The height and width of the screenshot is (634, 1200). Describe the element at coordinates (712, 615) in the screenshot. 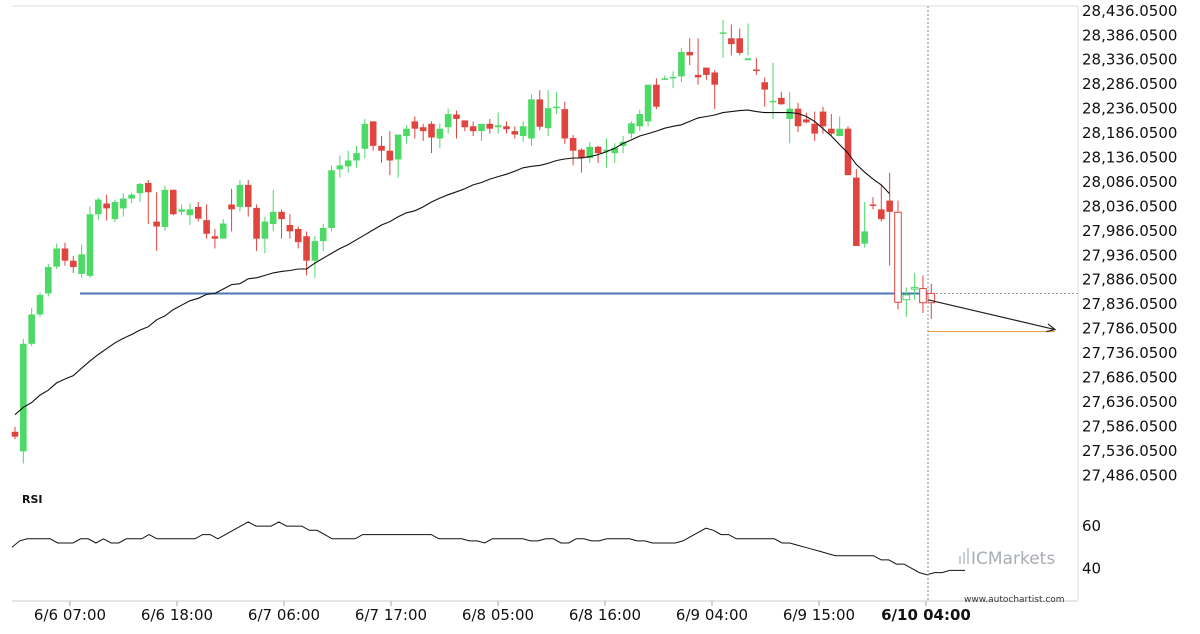

I see `time-tick-label: 6/9 04:00` at that location.